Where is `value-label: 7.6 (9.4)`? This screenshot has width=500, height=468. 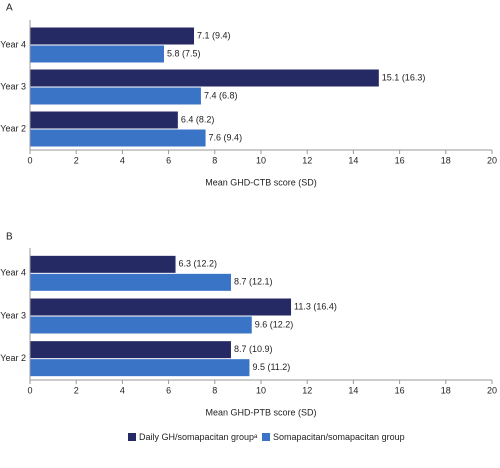
value-label: 7.6 (9.4) is located at coordinates (226, 137).